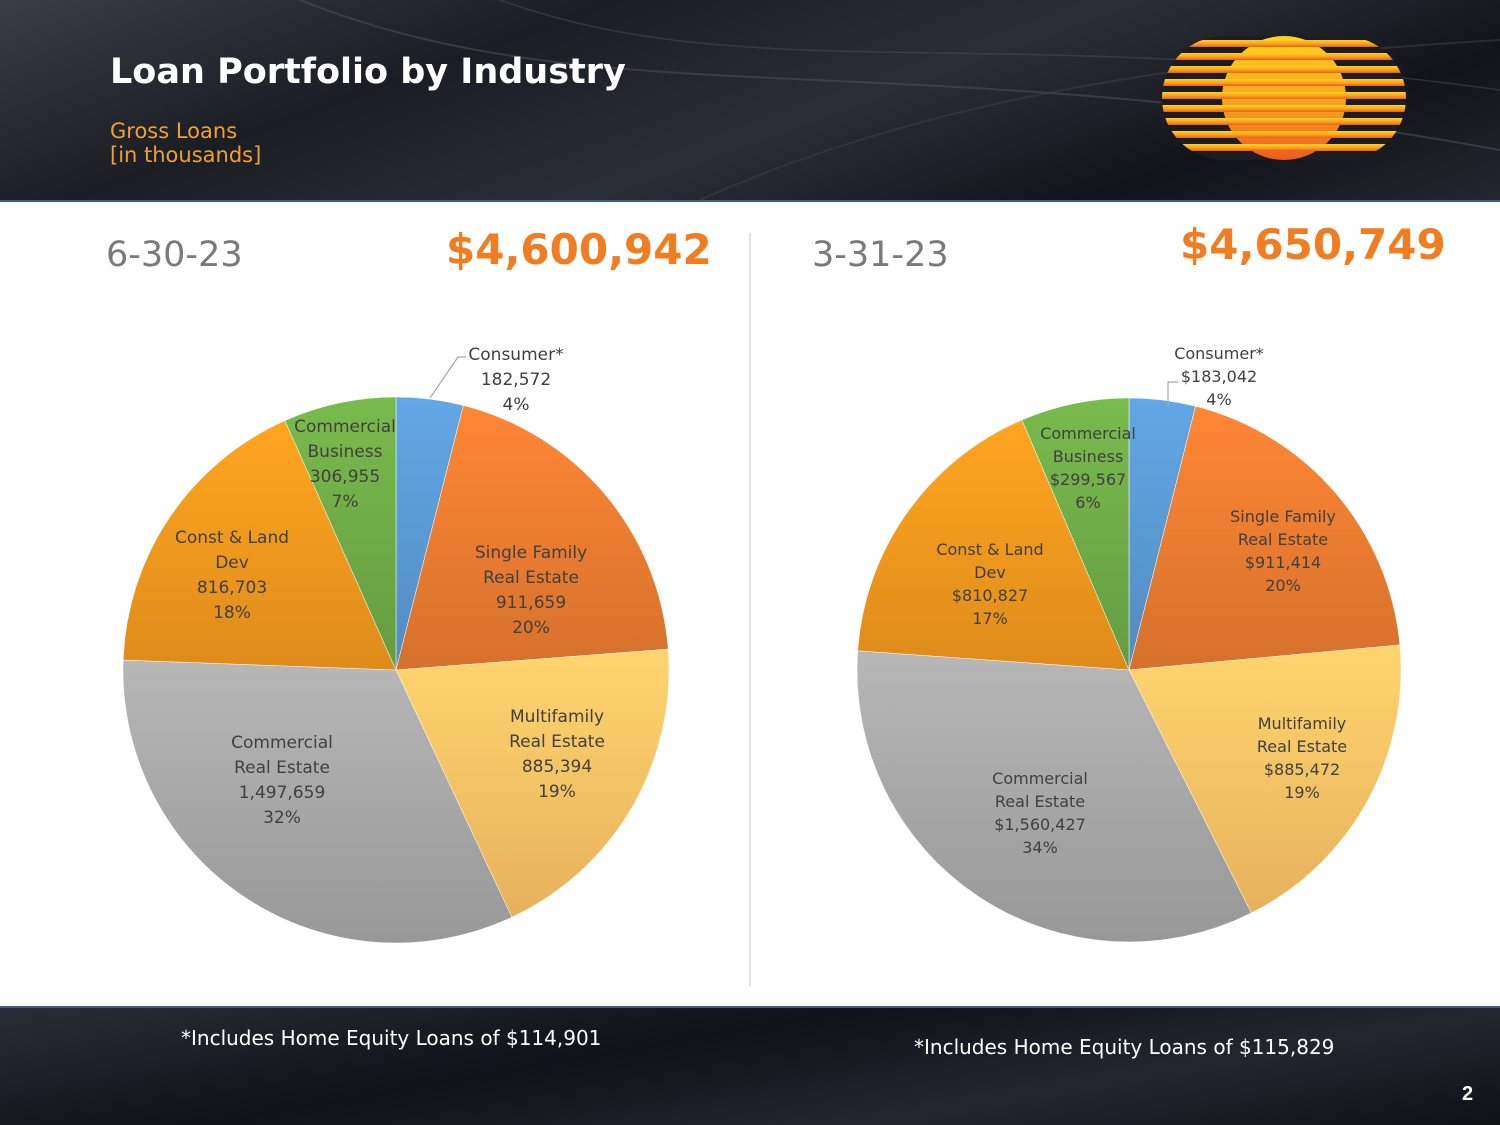  Describe the element at coordinates (750, 1066) in the screenshot. I see `footer-background` at that location.